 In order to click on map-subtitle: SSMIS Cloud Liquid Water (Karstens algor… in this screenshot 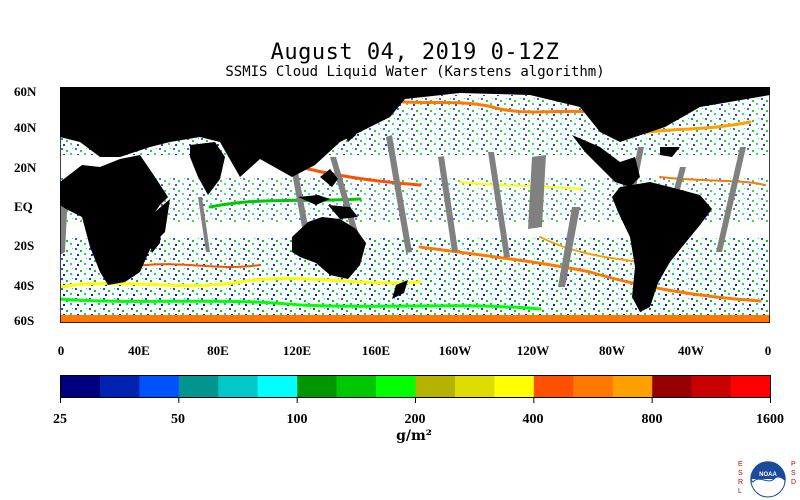, I will do `click(415, 72)`.